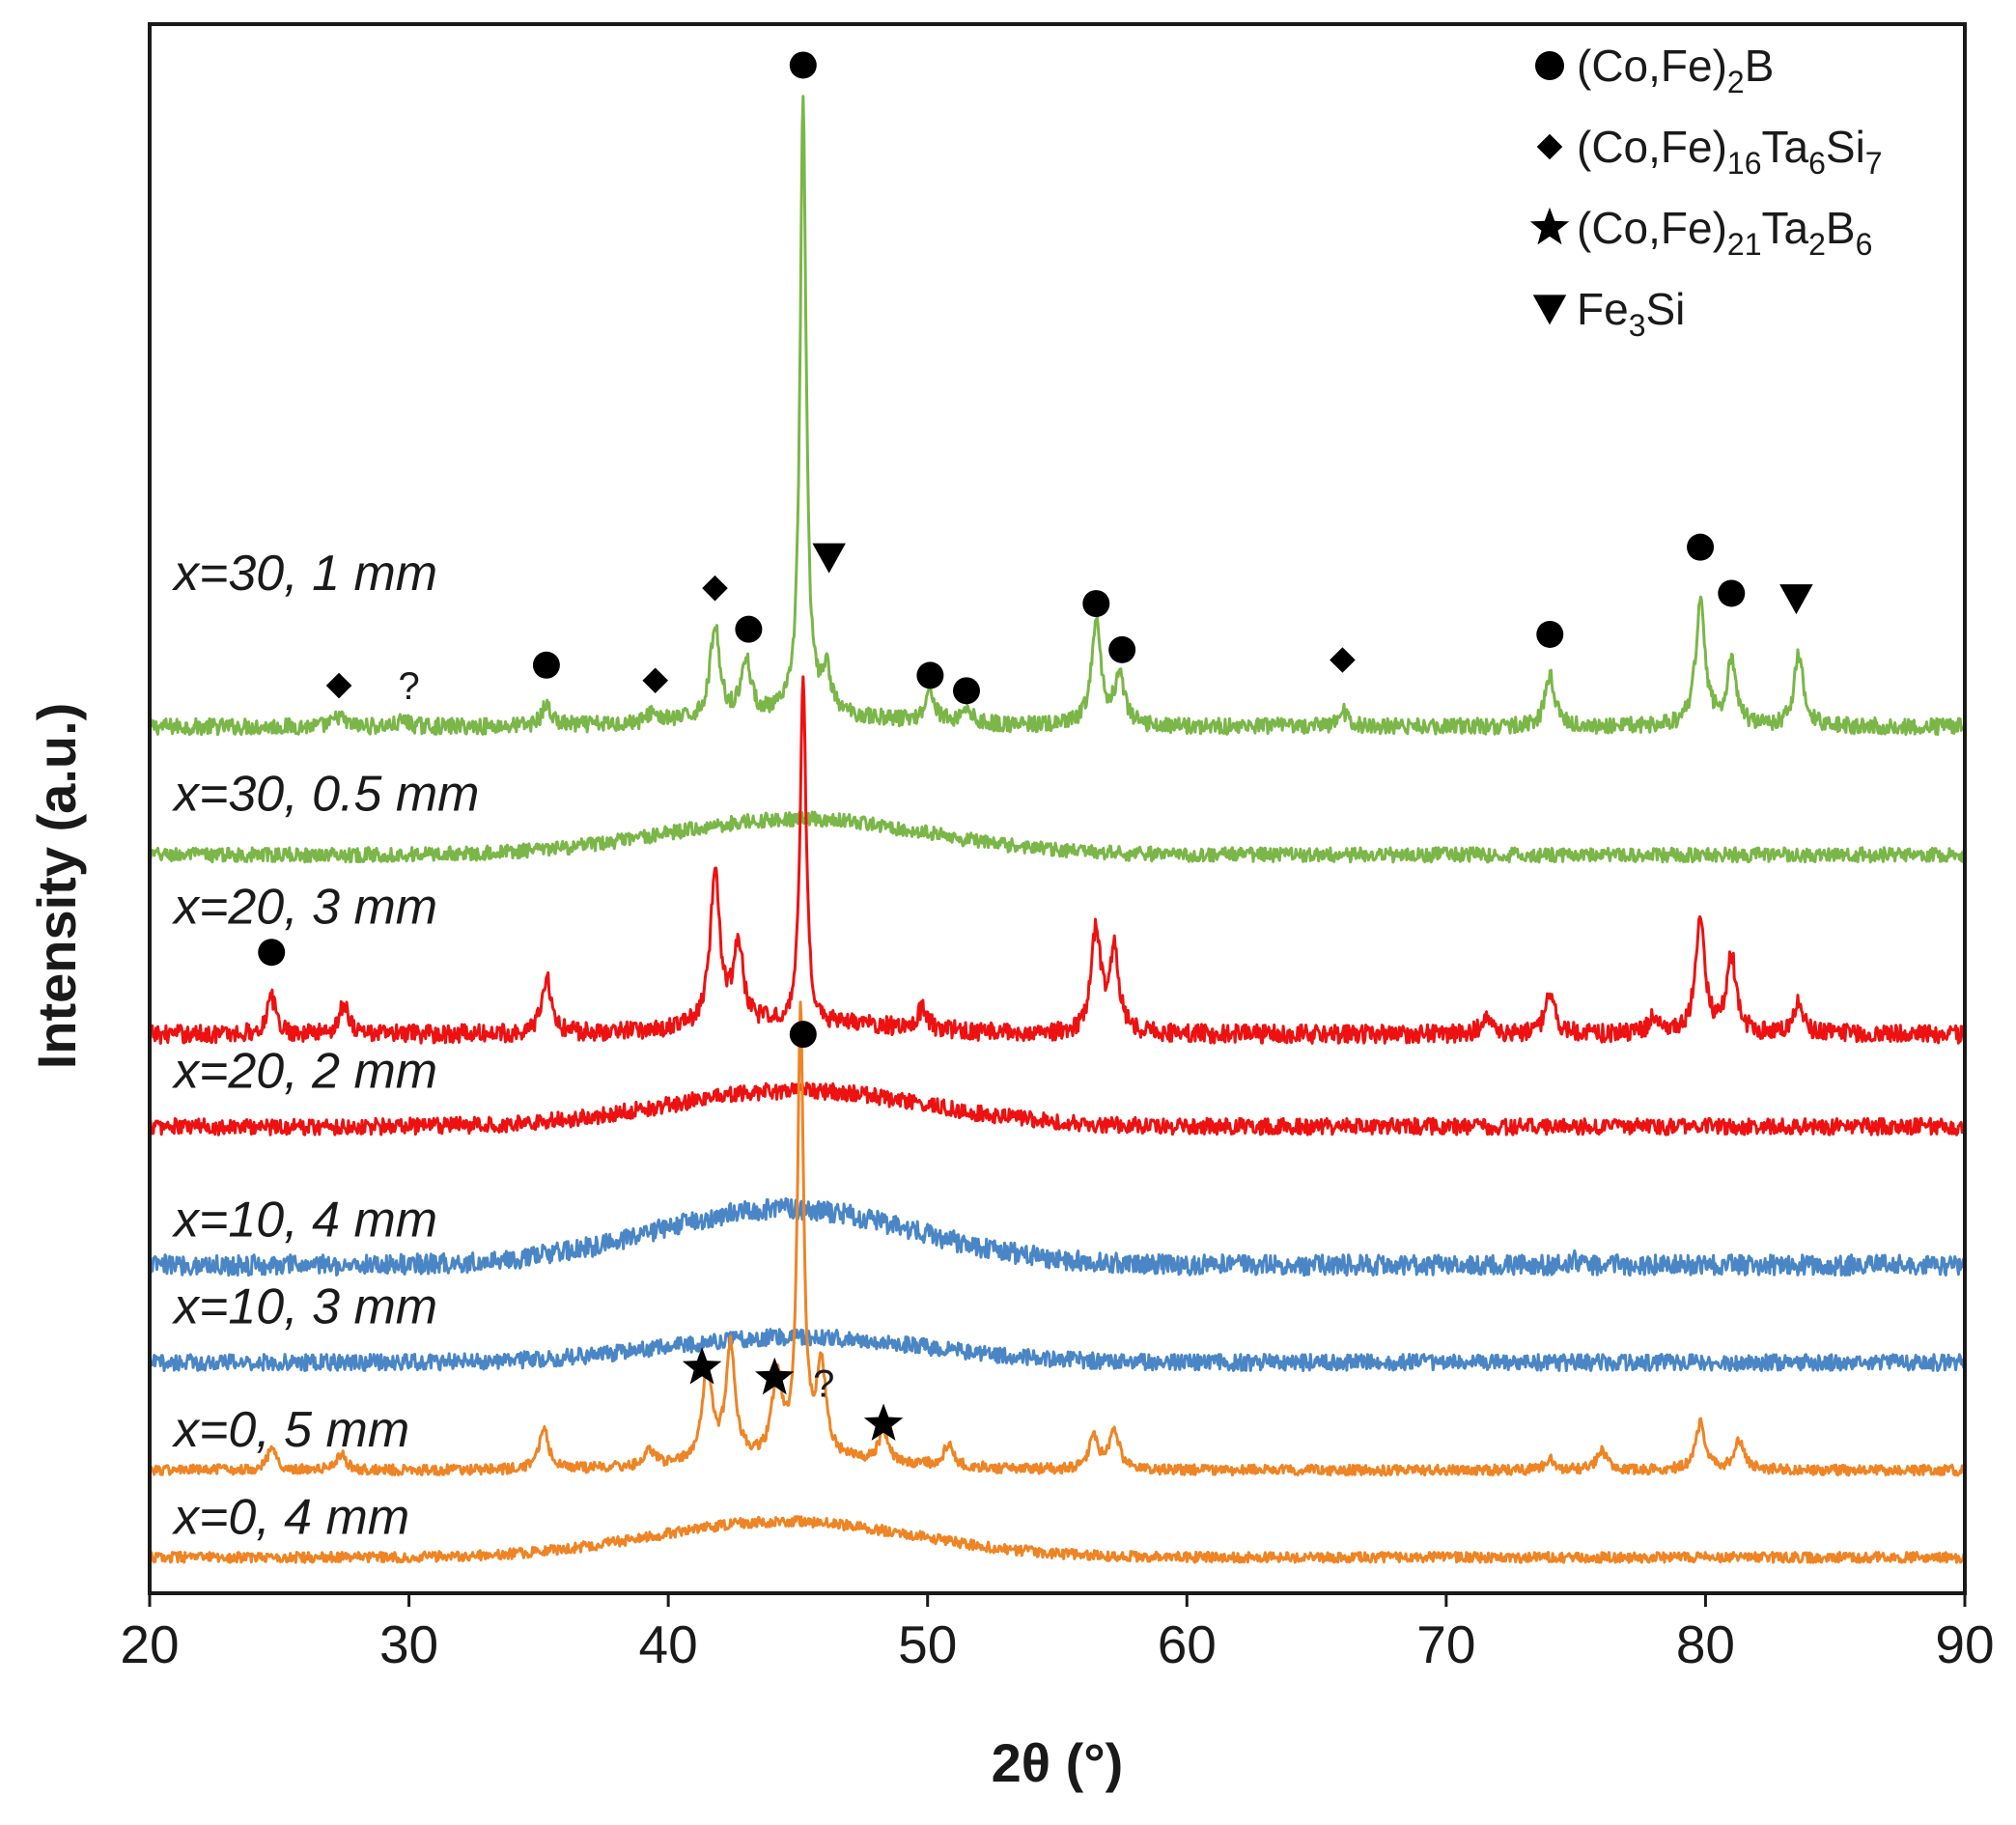 This screenshot has height=1825, width=2016. Describe the element at coordinates (304, 1307) in the screenshot. I see `curve-label: x=10, 3 mm` at that location.